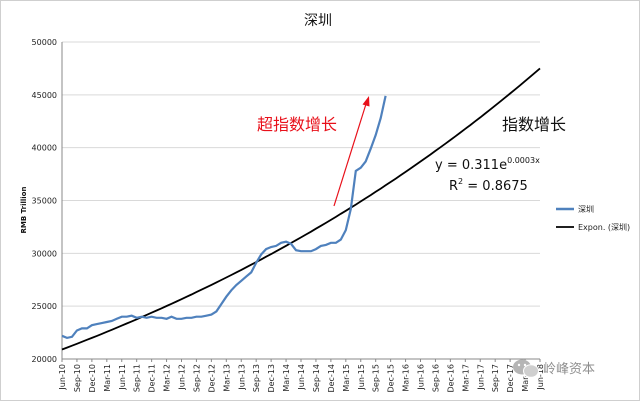 This screenshot has width=640, height=401. Describe the element at coordinates (540, 377) in the screenshot. I see `x-tick-label: Jun-18` at that location.